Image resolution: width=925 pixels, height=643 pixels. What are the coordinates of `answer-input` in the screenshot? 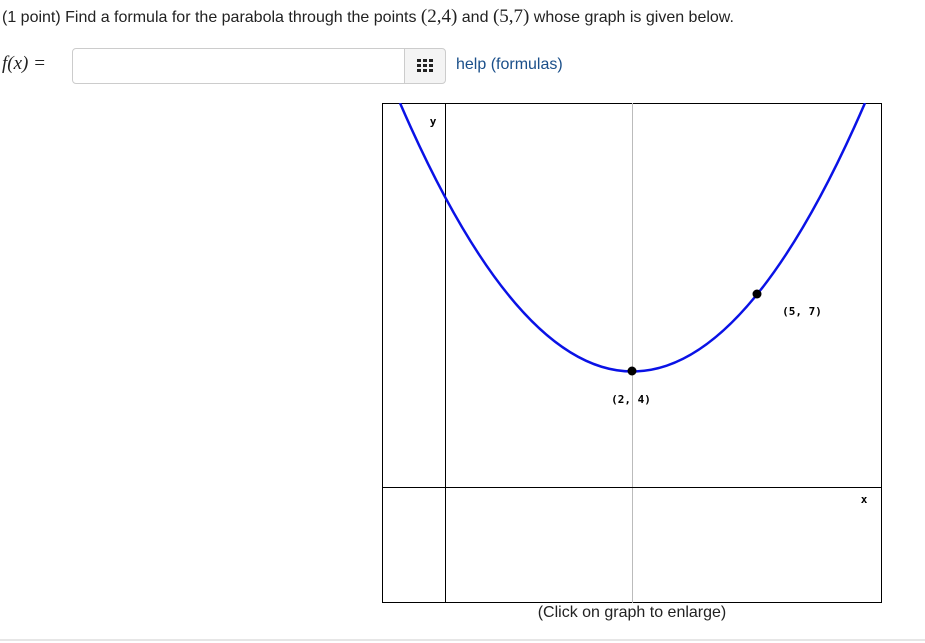 It's located at (238, 66).